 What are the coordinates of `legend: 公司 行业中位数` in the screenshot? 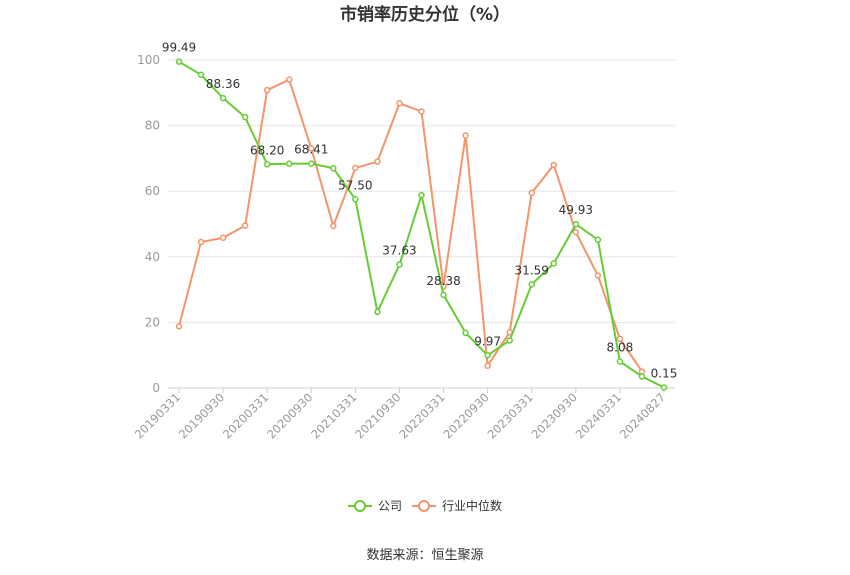 It's located at (425, 505).